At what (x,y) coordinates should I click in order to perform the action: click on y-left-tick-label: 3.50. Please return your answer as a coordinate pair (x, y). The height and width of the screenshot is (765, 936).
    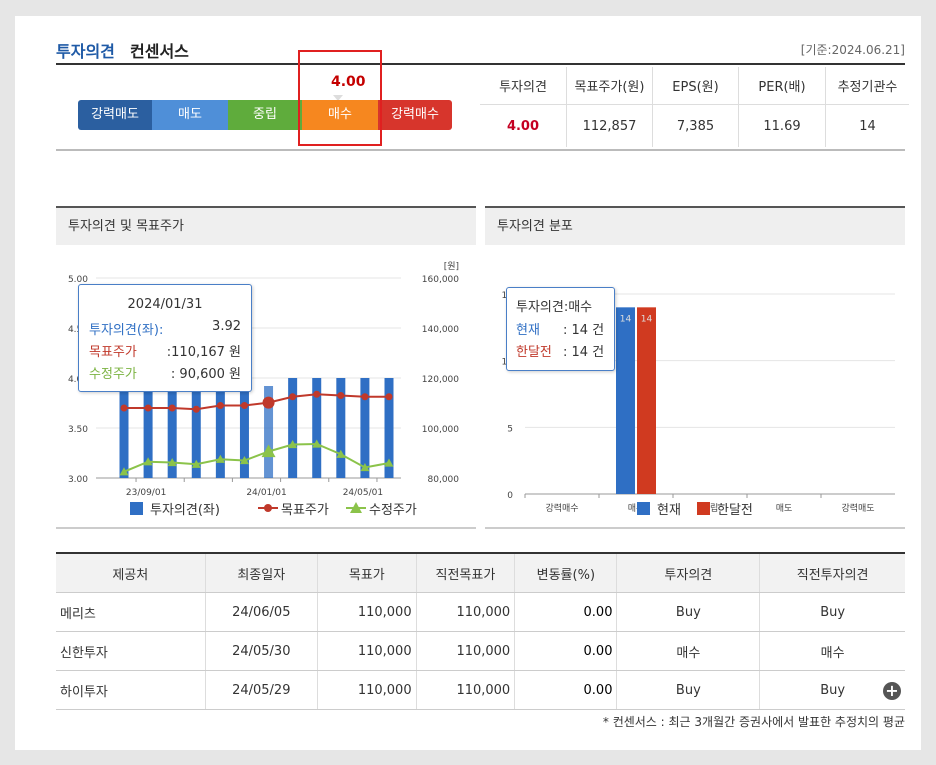
    Looking at the image, I should click on (78, 430).